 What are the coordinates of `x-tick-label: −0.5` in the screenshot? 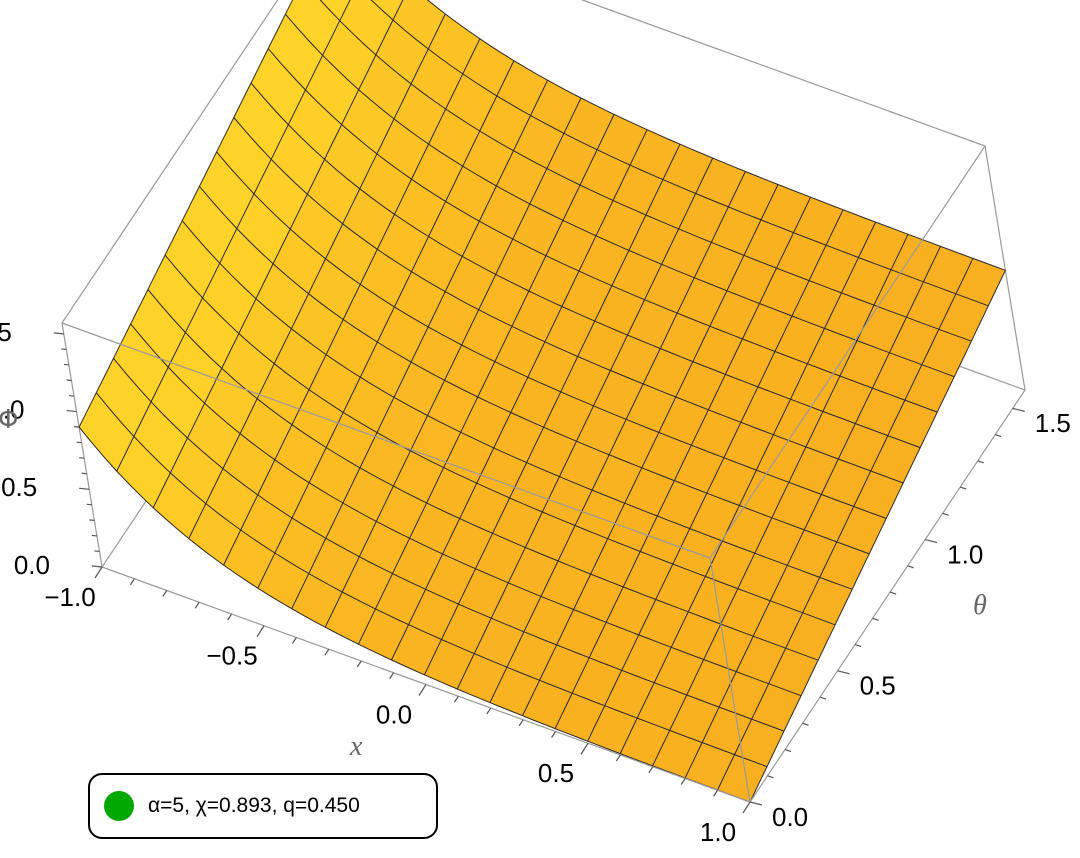 It's located at (231, 656).